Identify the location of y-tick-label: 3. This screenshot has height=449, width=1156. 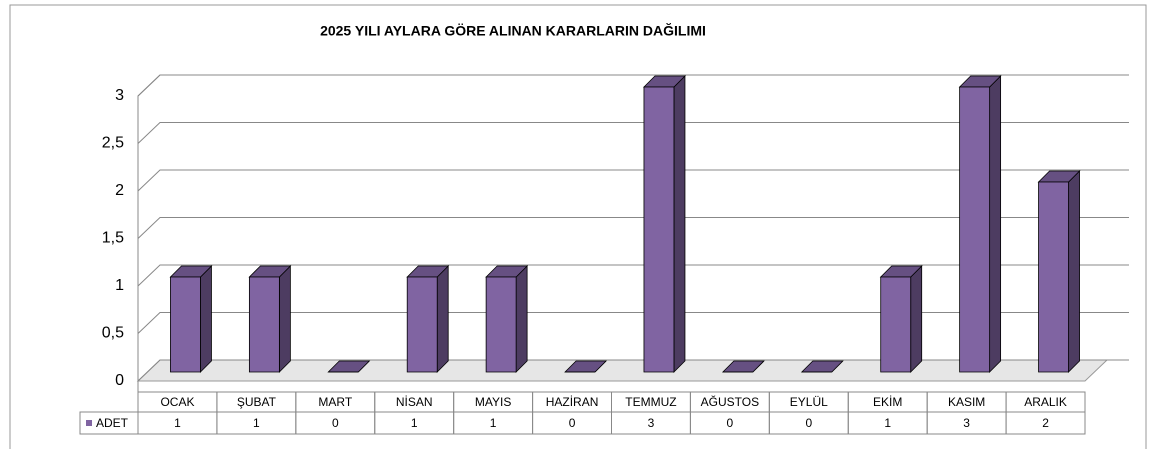
(119, 95).